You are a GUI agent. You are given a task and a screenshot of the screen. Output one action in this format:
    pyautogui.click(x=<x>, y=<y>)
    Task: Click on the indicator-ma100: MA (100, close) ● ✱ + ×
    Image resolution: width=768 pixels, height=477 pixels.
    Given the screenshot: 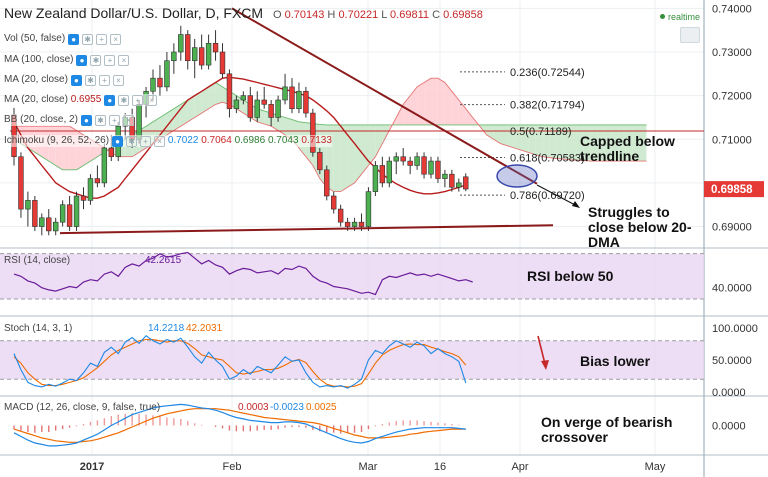 What is the action you would take?
    pyautogui.click(x=67, y=60)
    